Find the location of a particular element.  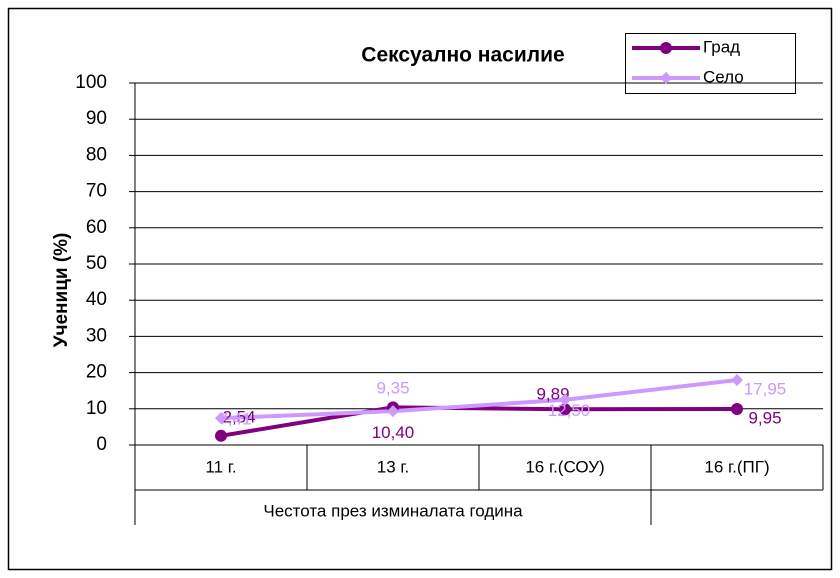

y-tick-label: 30 is located at coordinates (96, 335).